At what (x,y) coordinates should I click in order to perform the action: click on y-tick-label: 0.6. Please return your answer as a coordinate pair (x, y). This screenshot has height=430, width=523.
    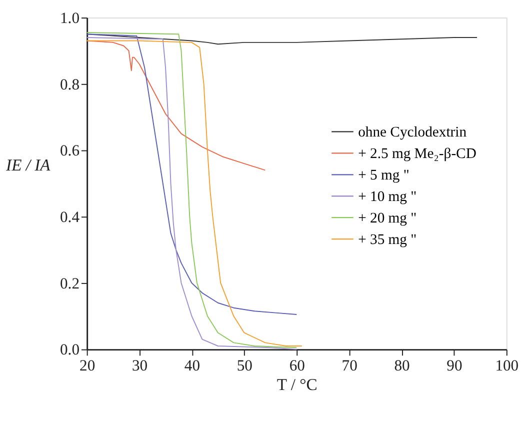
    Looking at the image, I should click on (70, 151).